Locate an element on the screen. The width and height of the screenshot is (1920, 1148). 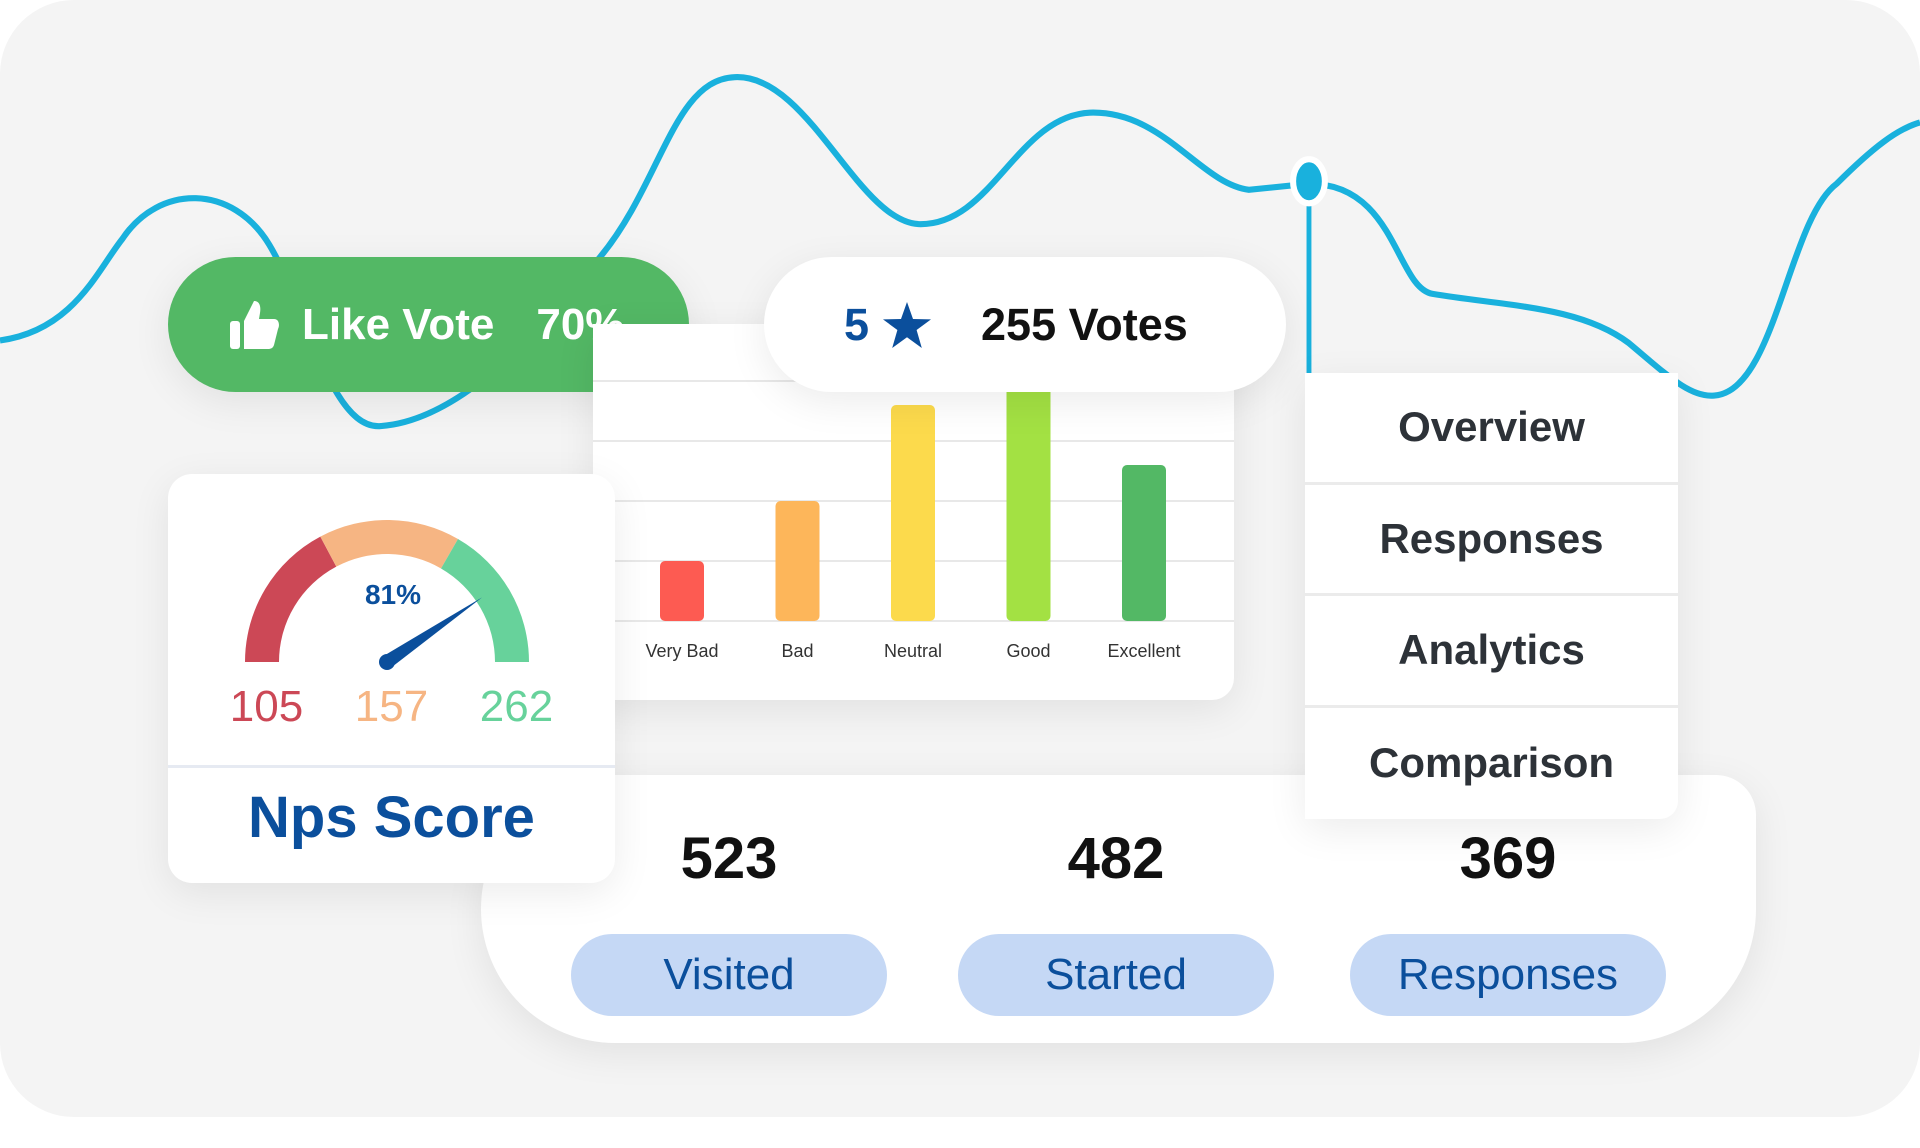
nav-item-overview: Overview is located at coordinates (1491, 429).